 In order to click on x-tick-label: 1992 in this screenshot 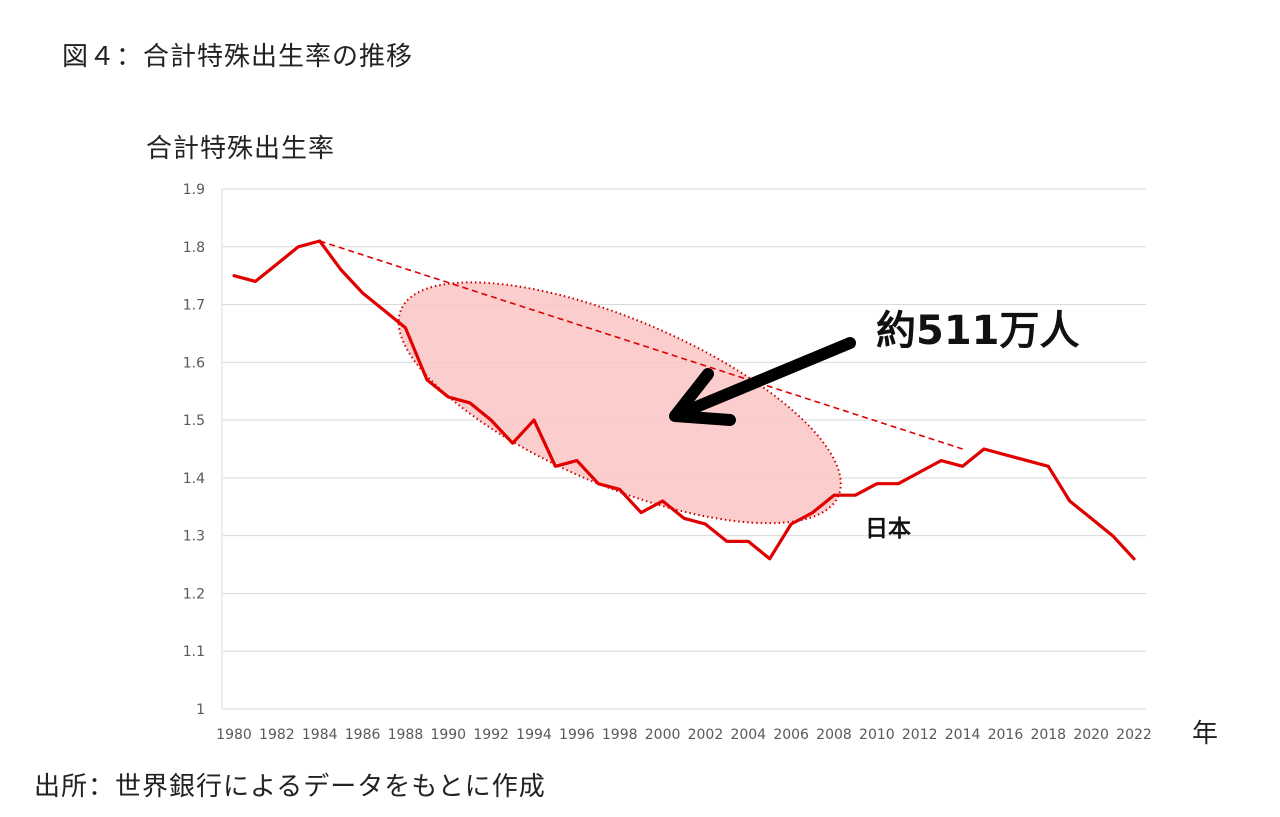, I will do `click(491, 735)`.